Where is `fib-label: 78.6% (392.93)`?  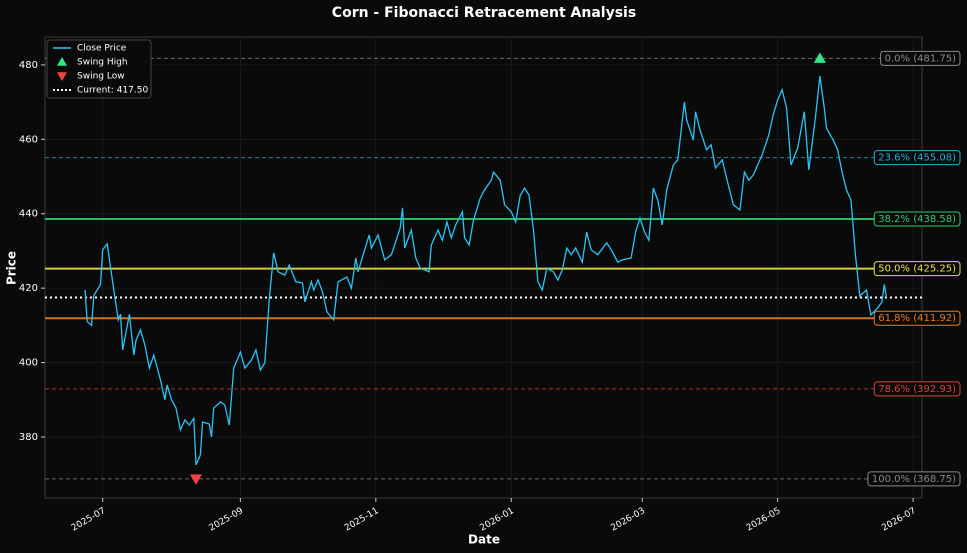
fib-label: 78.6% (392.93) is located at coordinates (917, 389).